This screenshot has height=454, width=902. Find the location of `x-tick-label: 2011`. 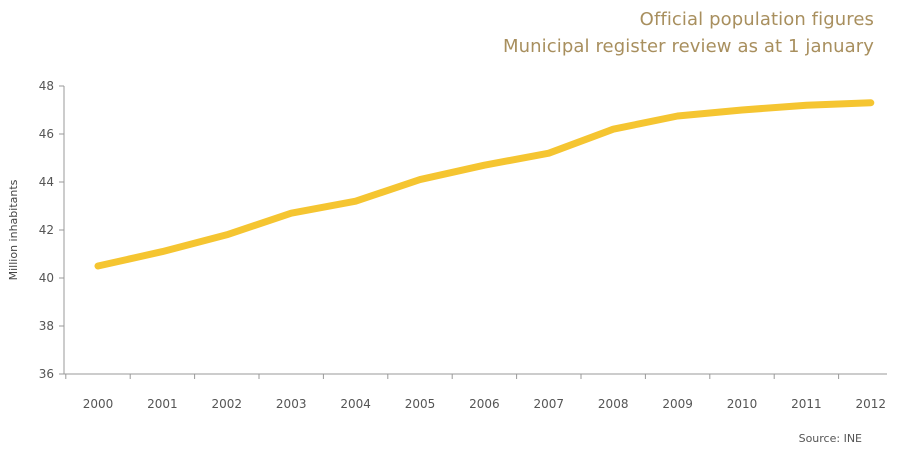

x-tick-label: 2011 is located at coordinates (806, 404).